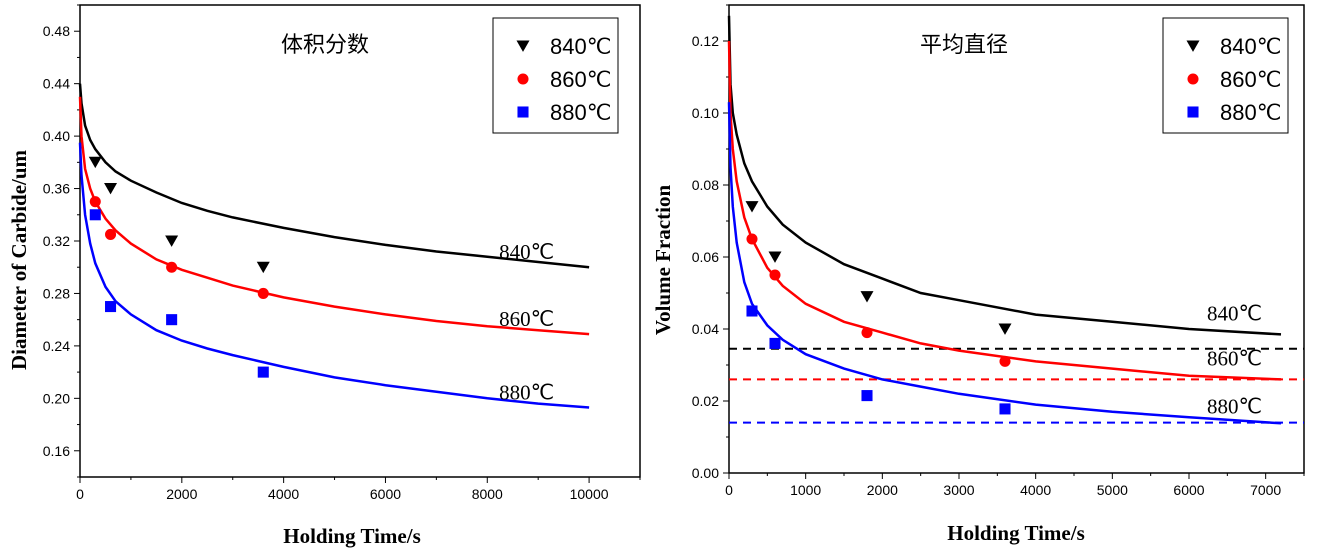  I want to click on y-tick-label: 0.16, so click(56, 451).